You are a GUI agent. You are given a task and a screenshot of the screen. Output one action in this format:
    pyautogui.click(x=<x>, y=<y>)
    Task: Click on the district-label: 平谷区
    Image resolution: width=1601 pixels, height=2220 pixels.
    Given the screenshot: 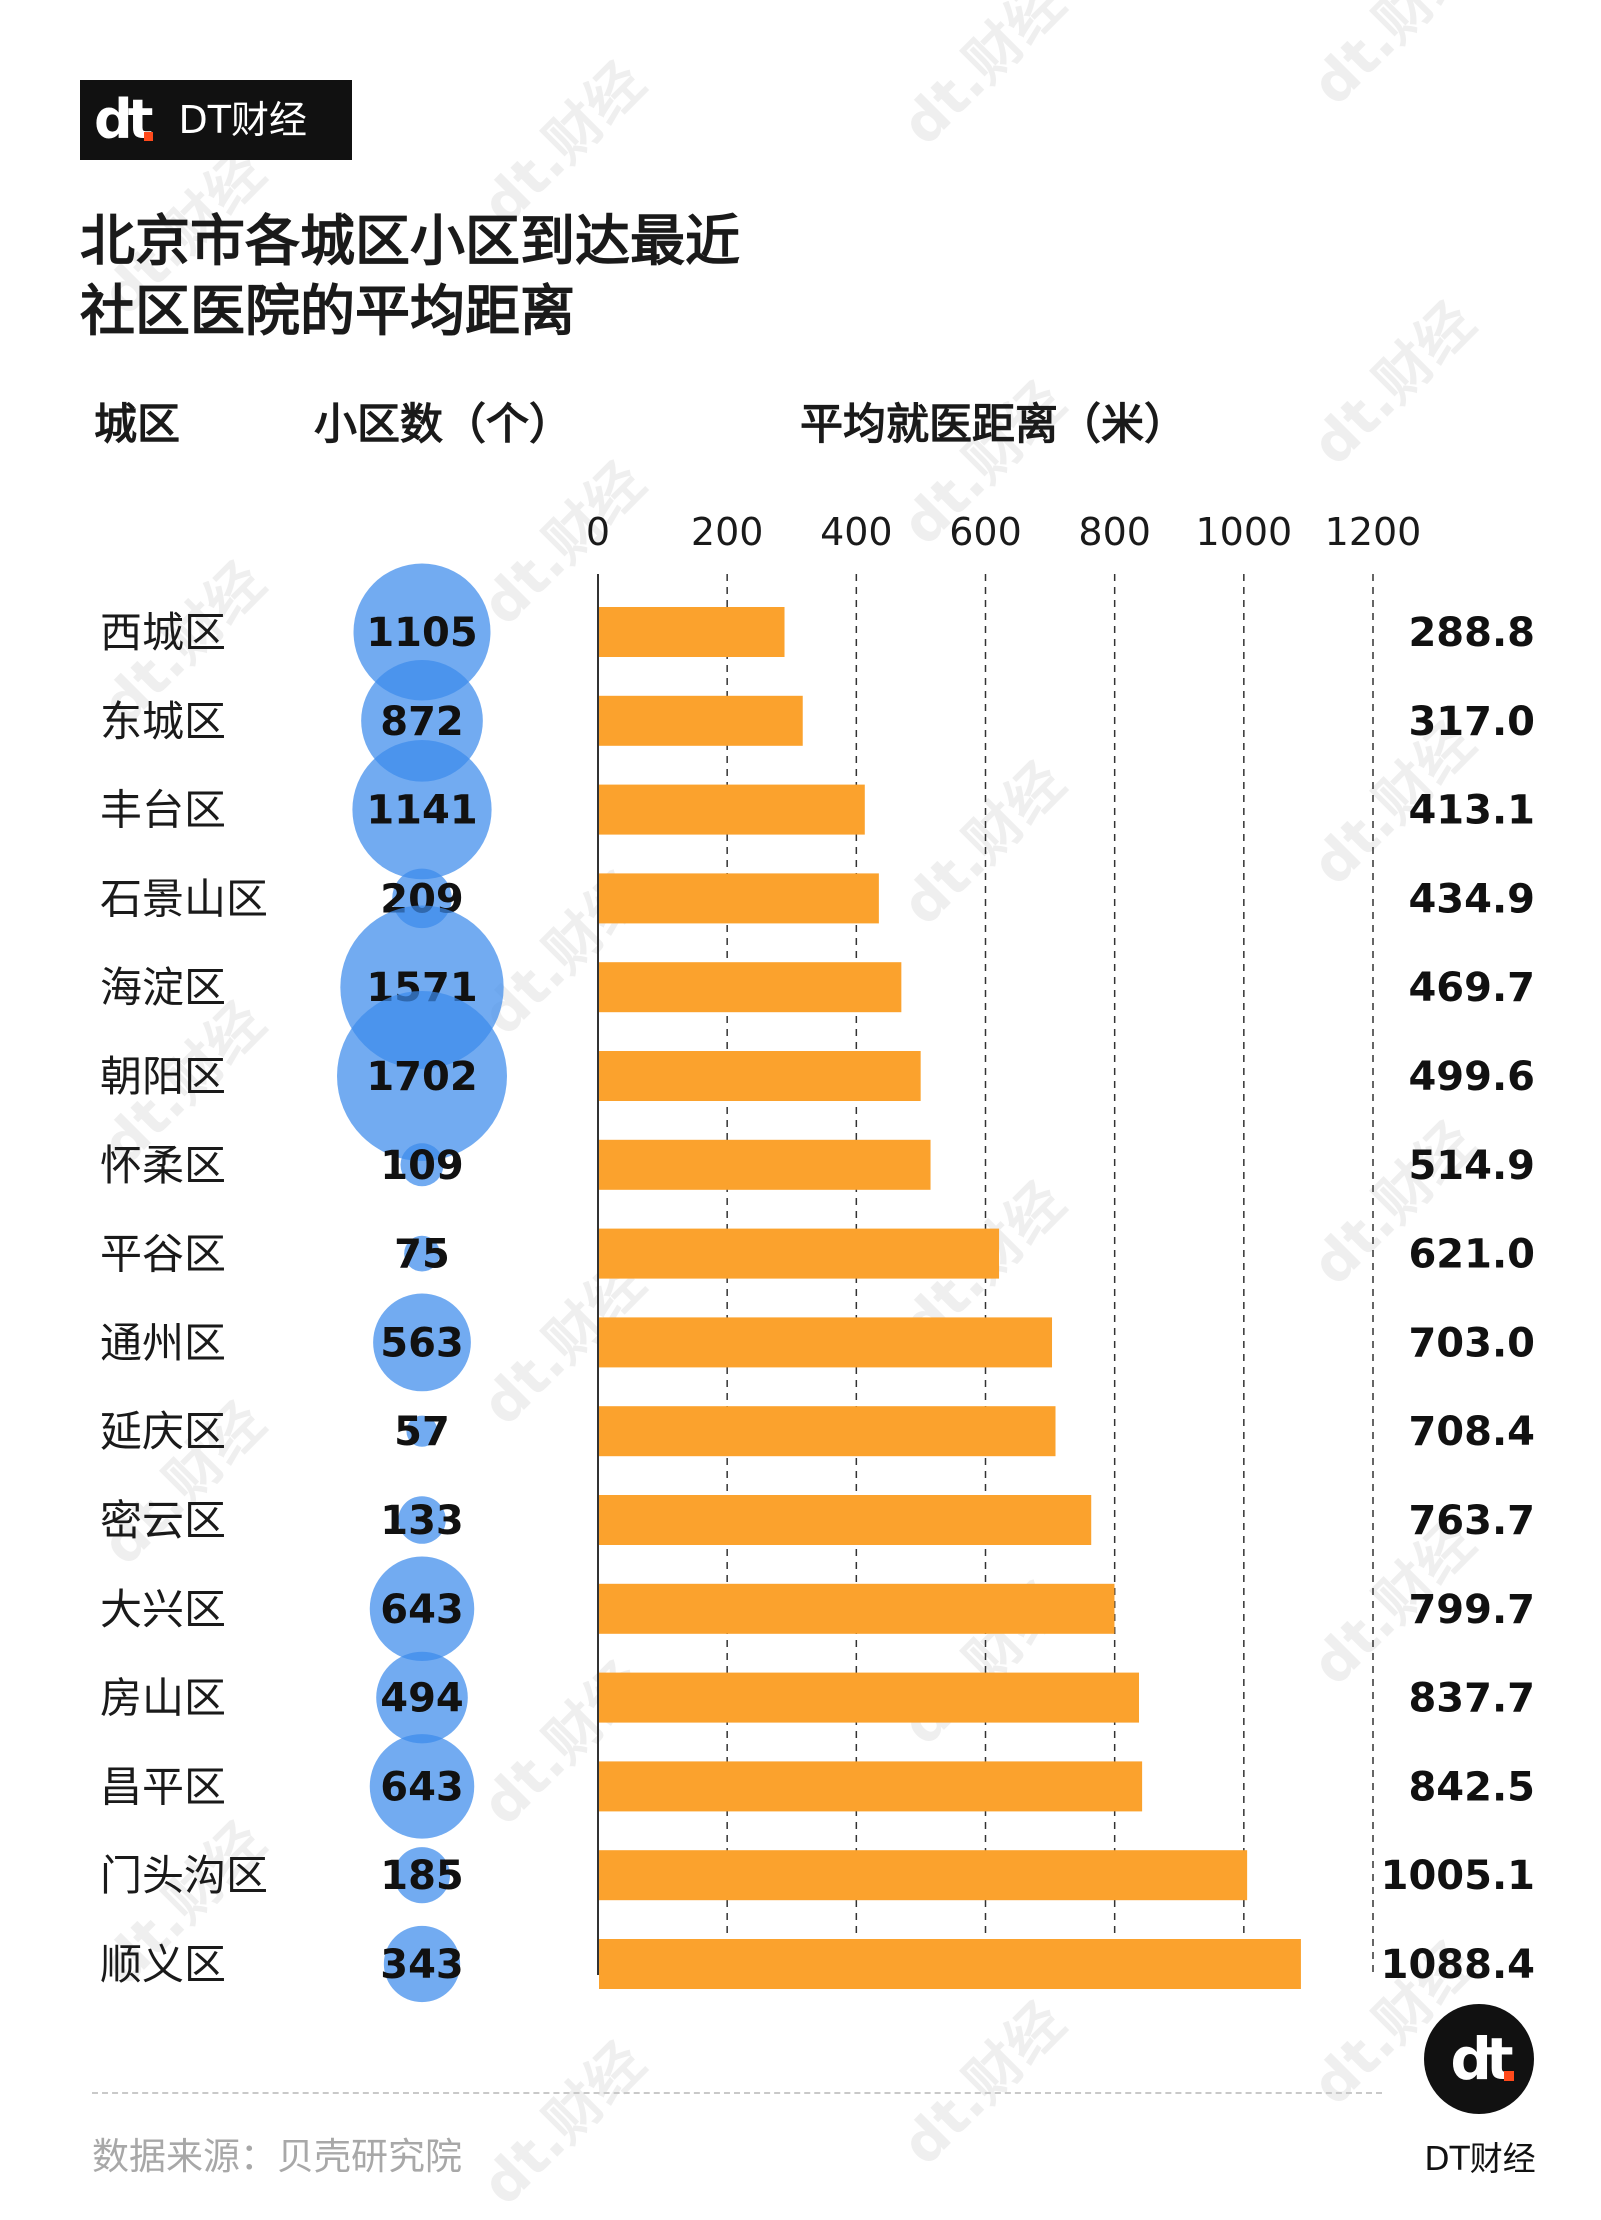 What is the action you would take?
    pyautogui.click(x=163, y=1254)
    